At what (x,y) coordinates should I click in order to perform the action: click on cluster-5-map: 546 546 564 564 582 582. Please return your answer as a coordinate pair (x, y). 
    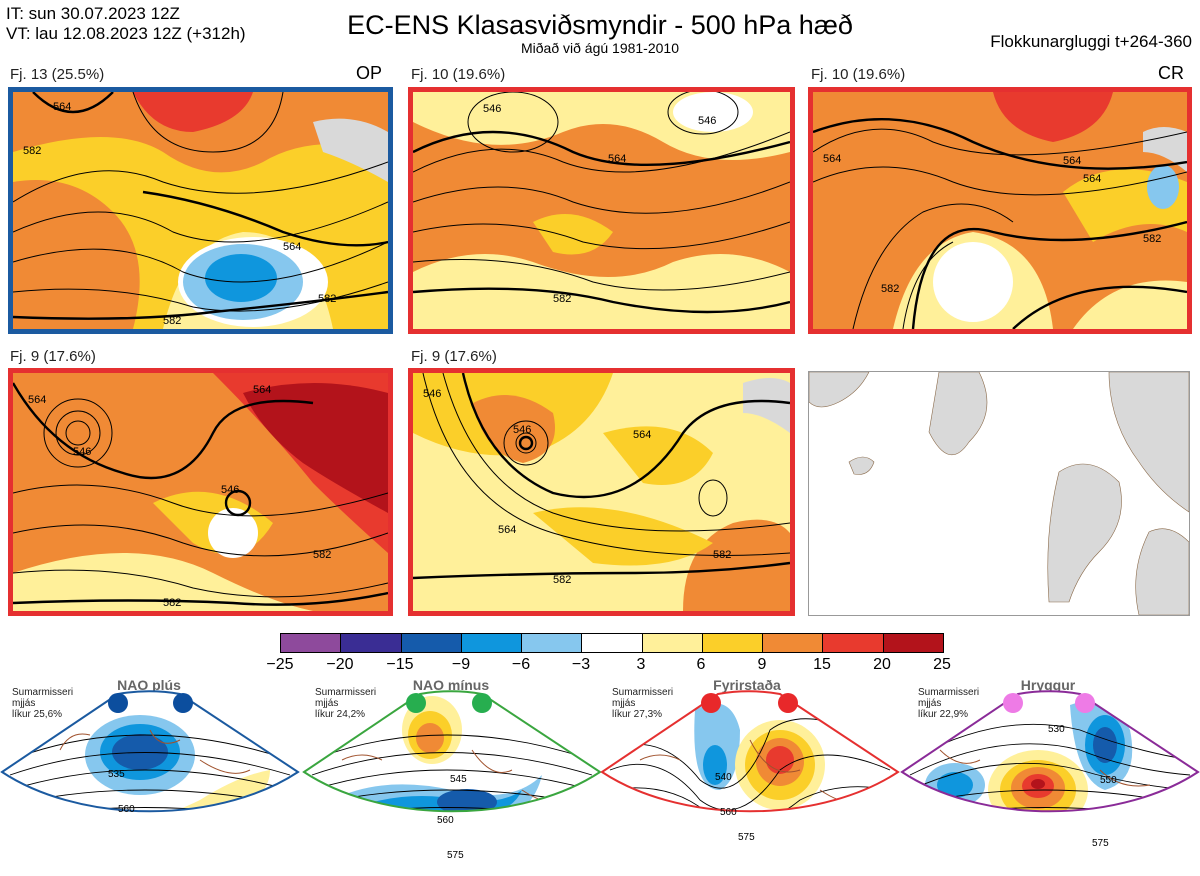
    Looking at the image, I should click on (601, 492).